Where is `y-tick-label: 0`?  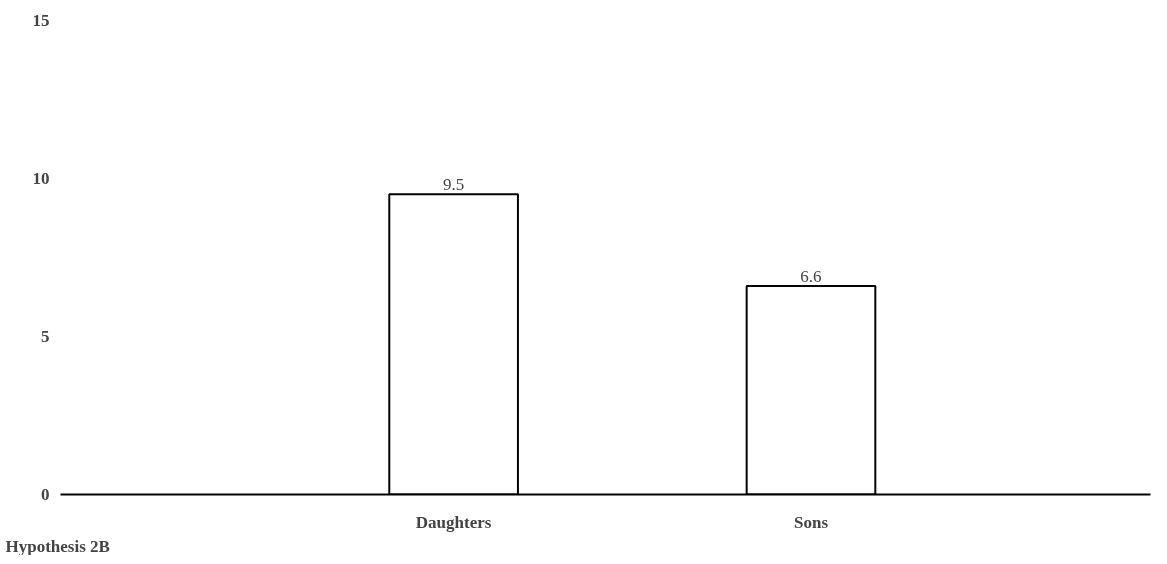 y-tick-label: 0 is located at coordinates (45, 494).